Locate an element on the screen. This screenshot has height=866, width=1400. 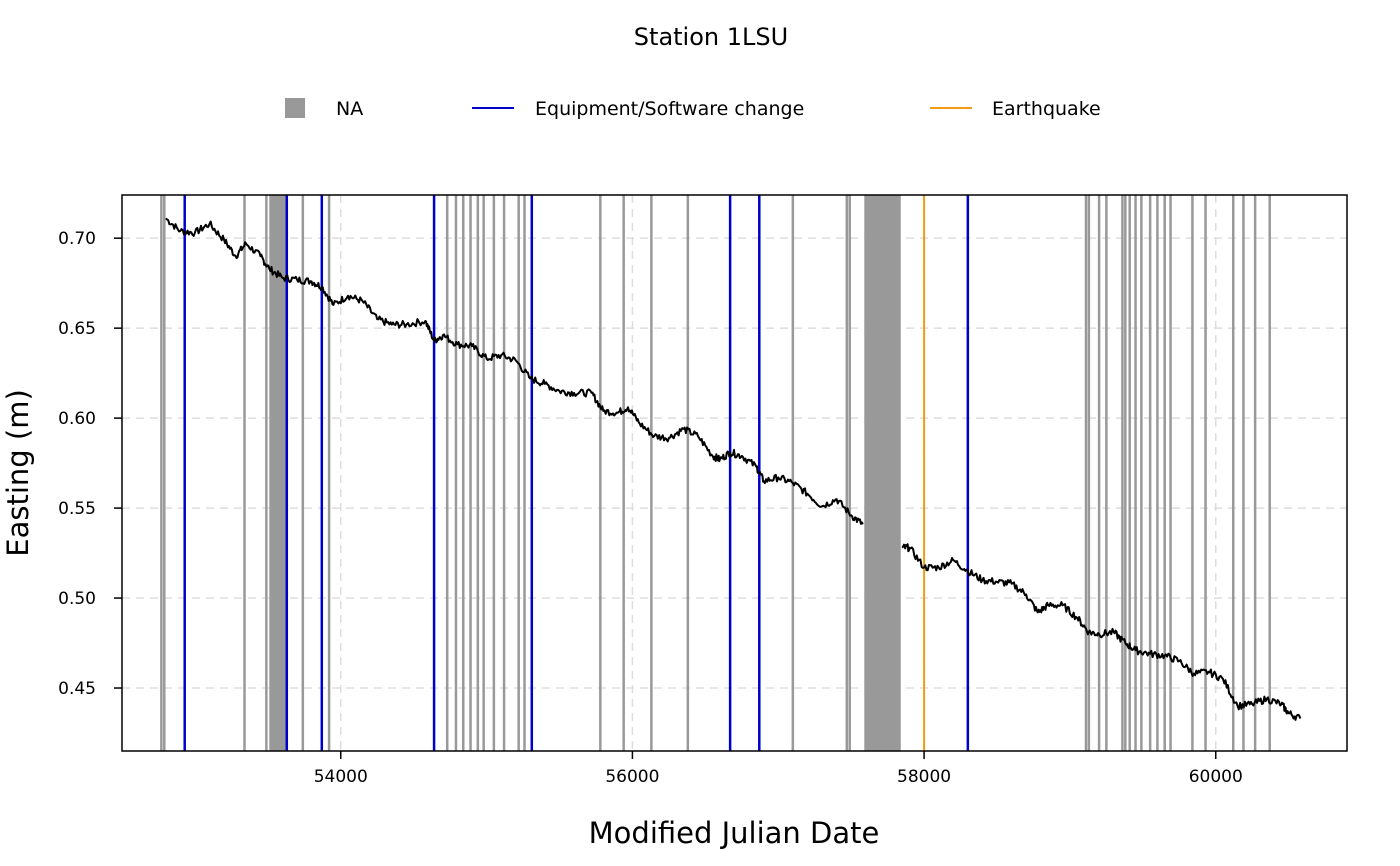
y-axis: 0.45 0.50 0.55 0.60 0.65 0.70 is located at coordinates (90, 464).